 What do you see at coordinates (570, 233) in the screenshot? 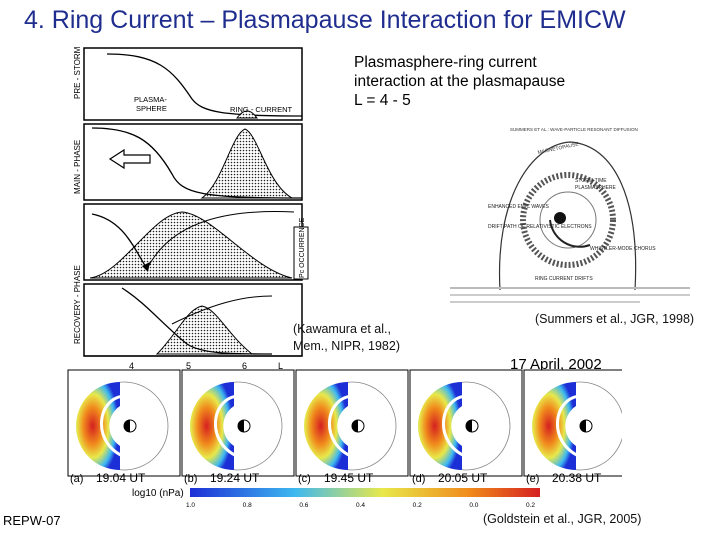
I see `drift-path` at bounding box center [570, 233].